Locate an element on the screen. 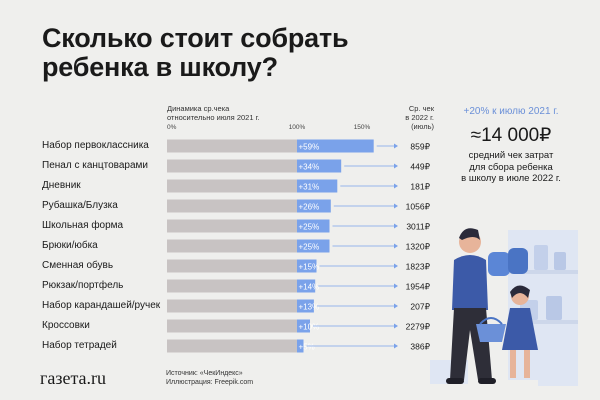 The width and height of the screenshot is (600, 400). growth-label: +10% is located at coordinates (309, 326).